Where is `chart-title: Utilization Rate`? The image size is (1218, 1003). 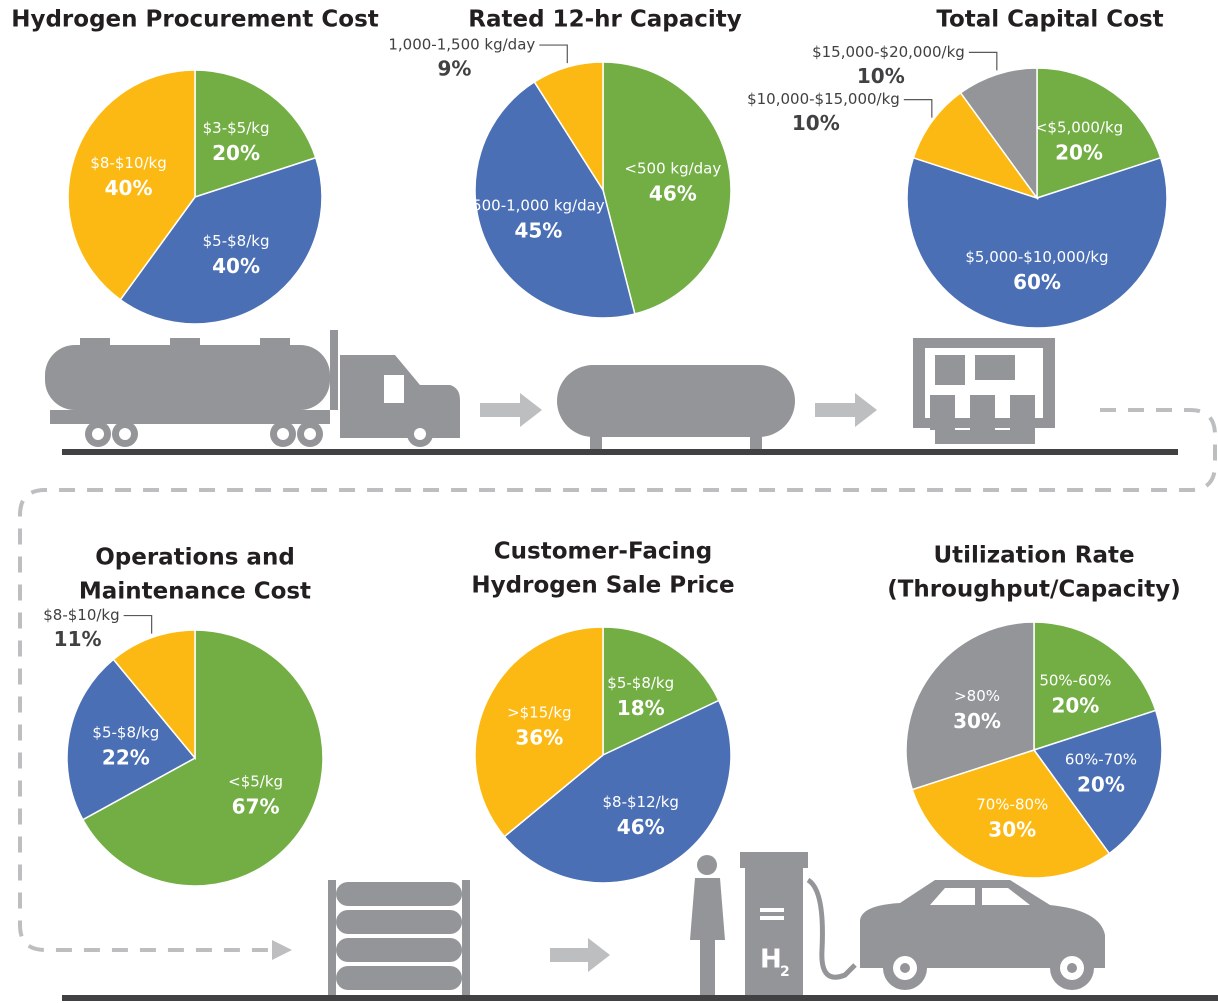
chart-title: Utilization Rate is located at coordinates (1033, 556).